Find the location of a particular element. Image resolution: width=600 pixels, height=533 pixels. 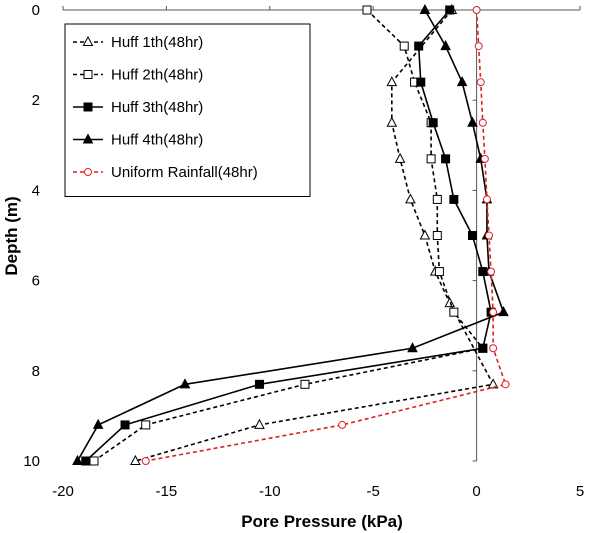

legend-item-1: Huff 1th(48hr) is located at coordinates (138, 42).